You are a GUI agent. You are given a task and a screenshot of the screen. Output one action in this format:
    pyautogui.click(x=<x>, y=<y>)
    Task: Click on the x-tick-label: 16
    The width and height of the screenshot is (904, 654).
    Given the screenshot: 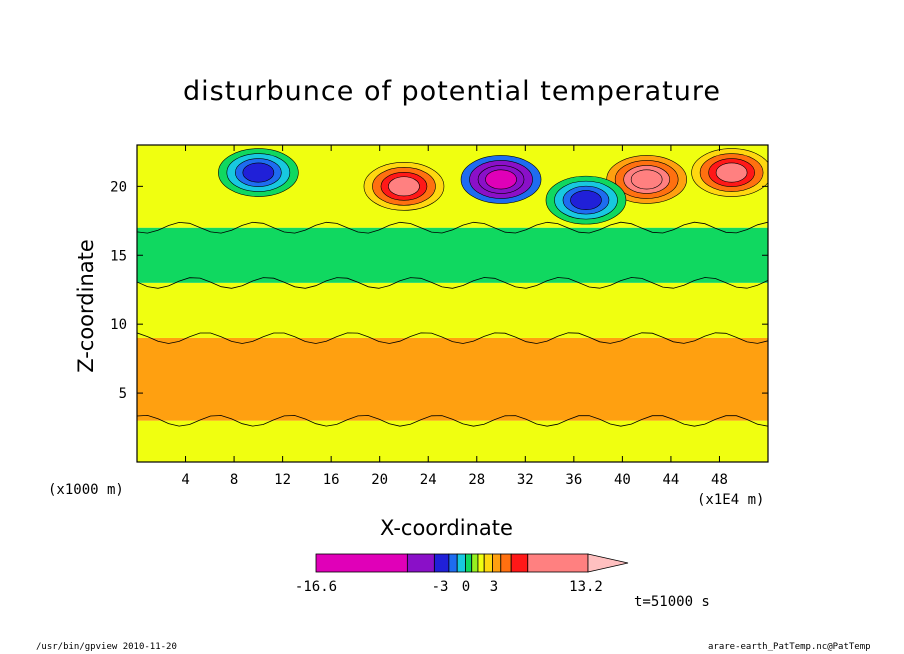 What is the action you would take?
    pyautogui.click(x=331, y=480)
    